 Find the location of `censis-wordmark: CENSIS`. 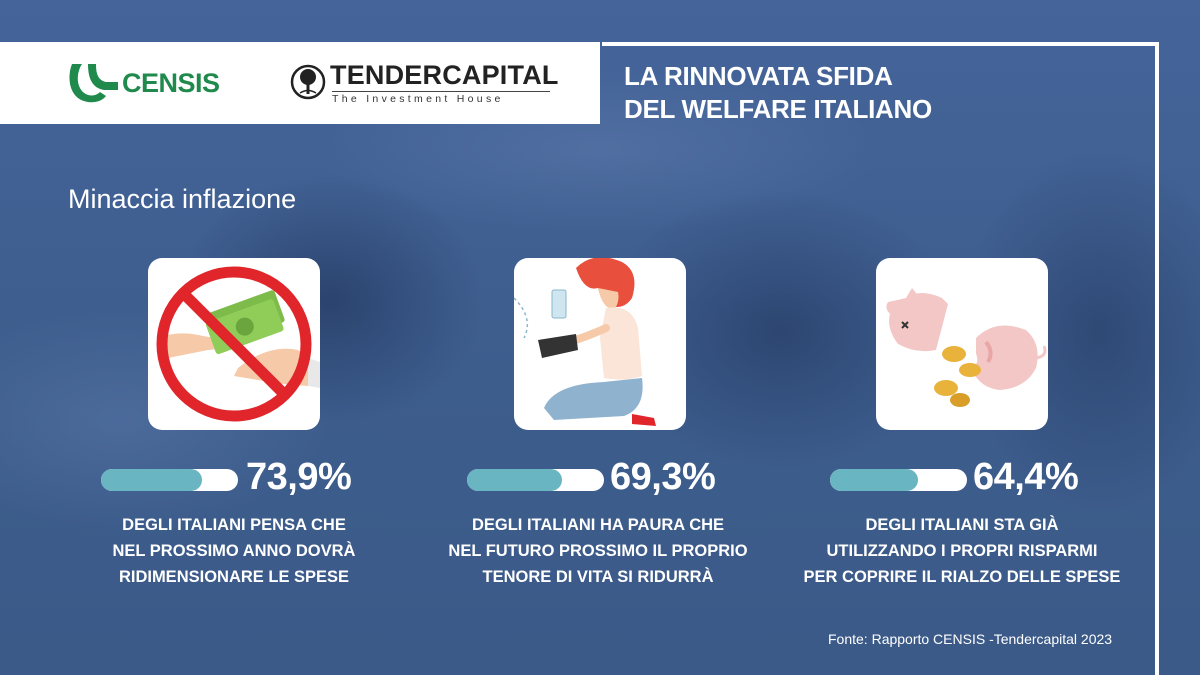

censis-wordmark: CENSIS is located at coordinates (171, 82).